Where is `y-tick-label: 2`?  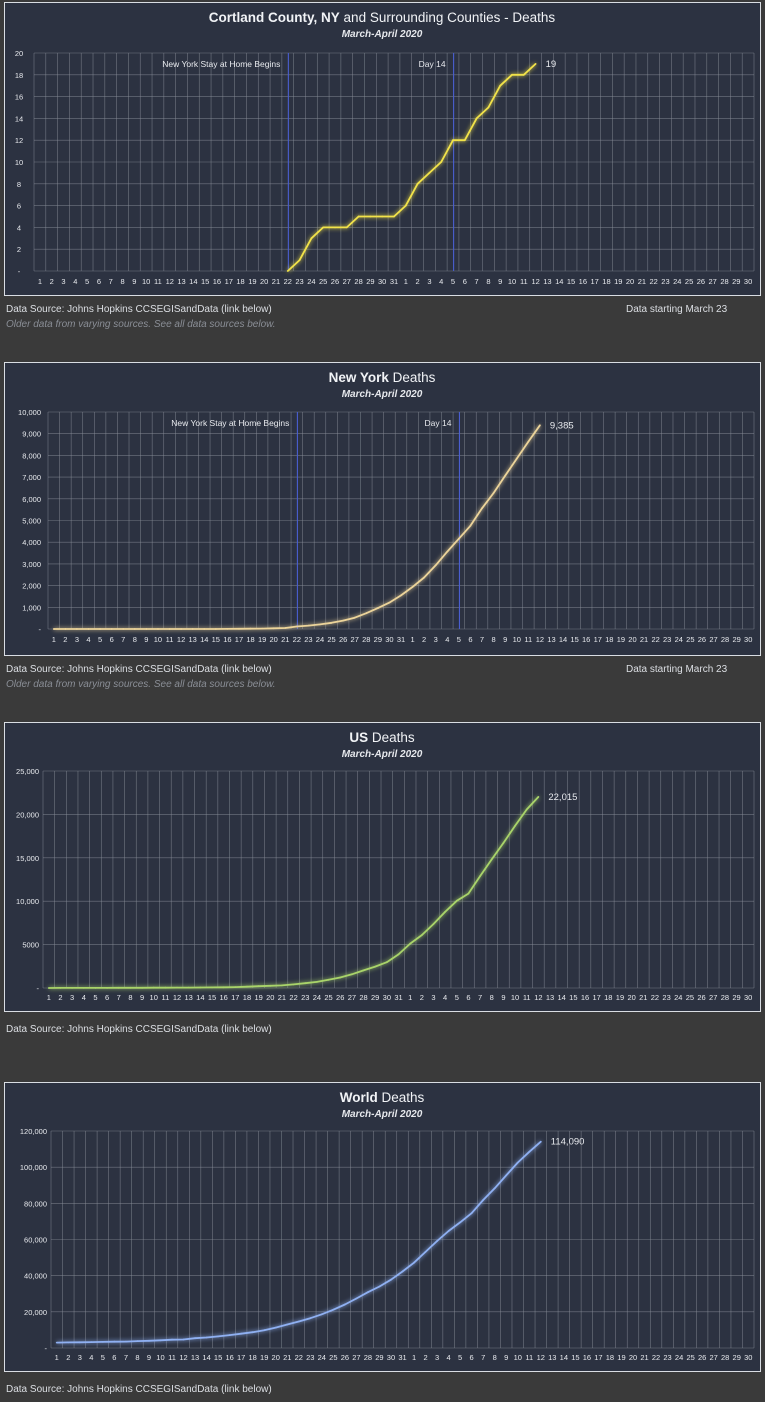
y-tick-label: 2 is located at coordinates (19, 249).